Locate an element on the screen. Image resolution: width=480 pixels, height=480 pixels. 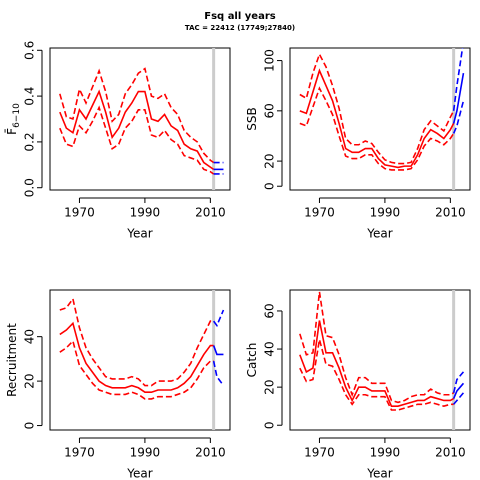
figure-title: Fsq all years is located at coordinates (239, 16).